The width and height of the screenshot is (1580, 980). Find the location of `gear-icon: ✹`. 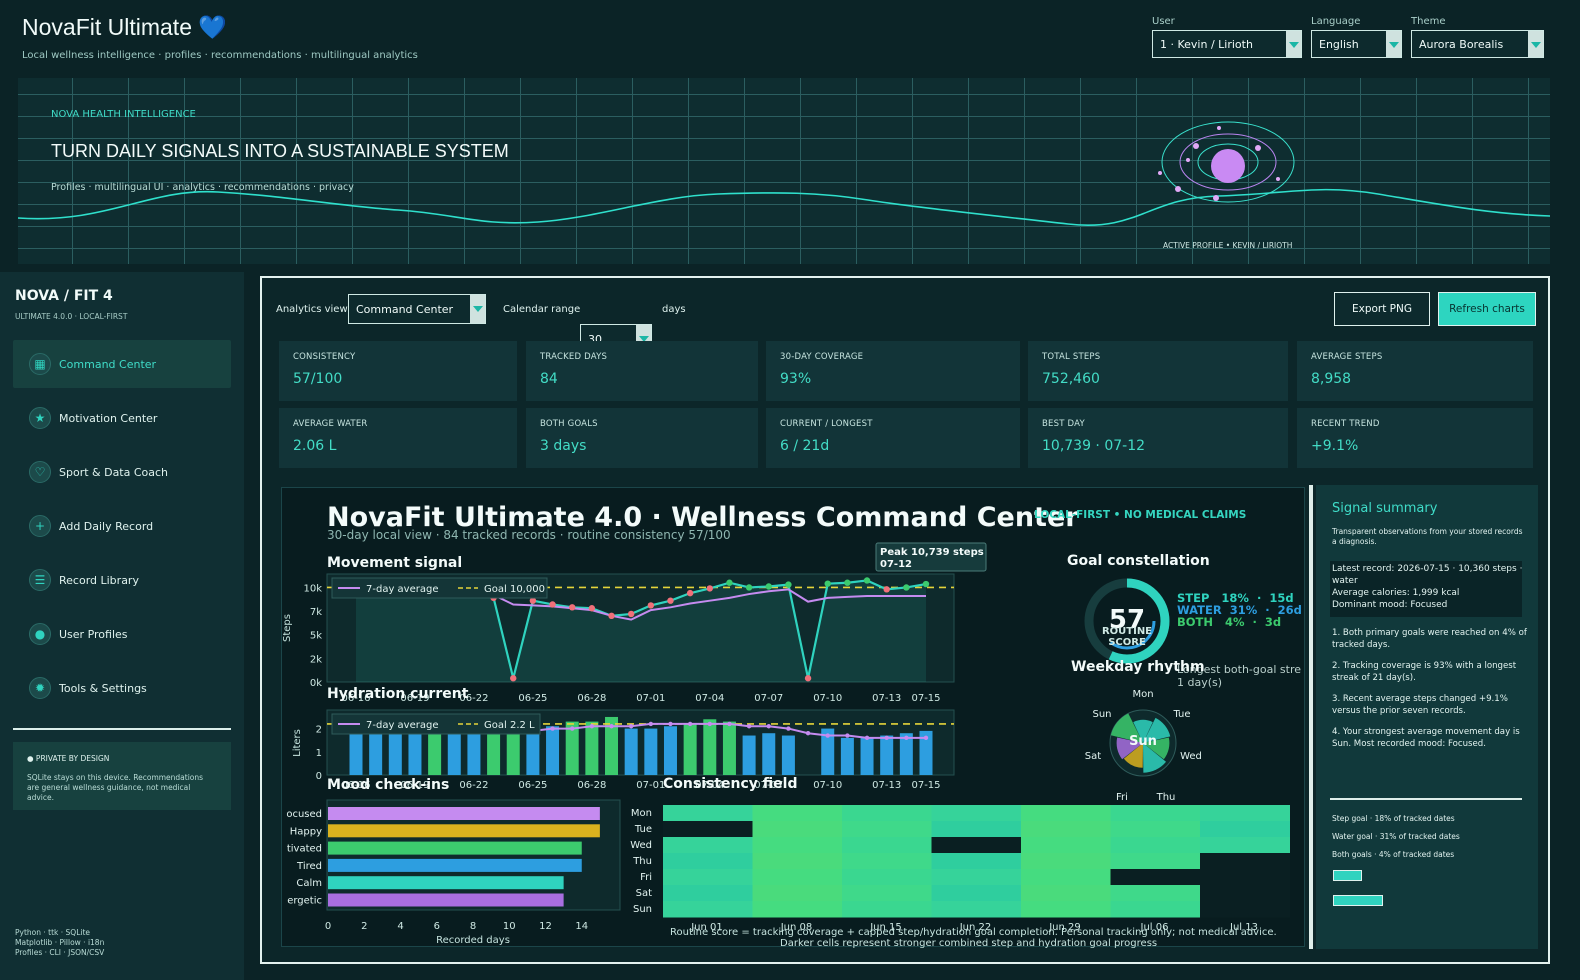

gear-icon: ✹ is located at coordinates (40, 688).